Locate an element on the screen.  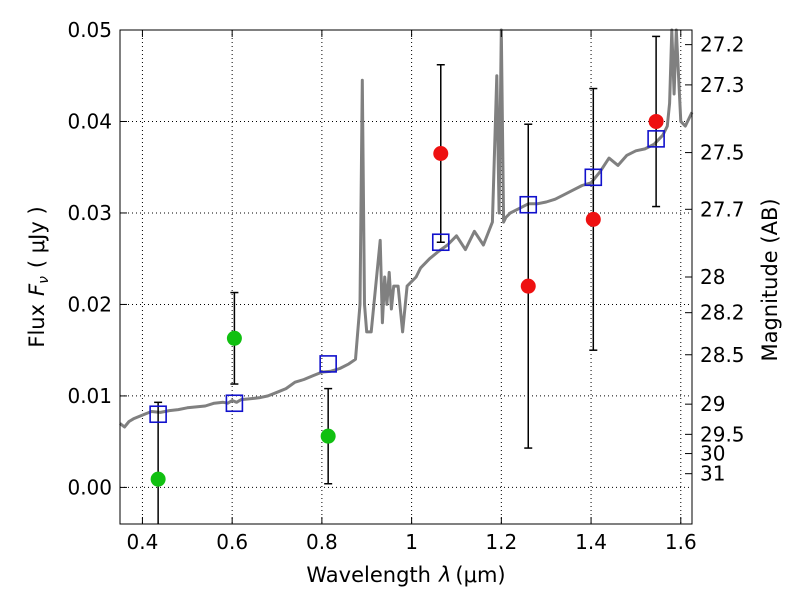
x-tick-label: 1 is located at coordinates (411, 542).